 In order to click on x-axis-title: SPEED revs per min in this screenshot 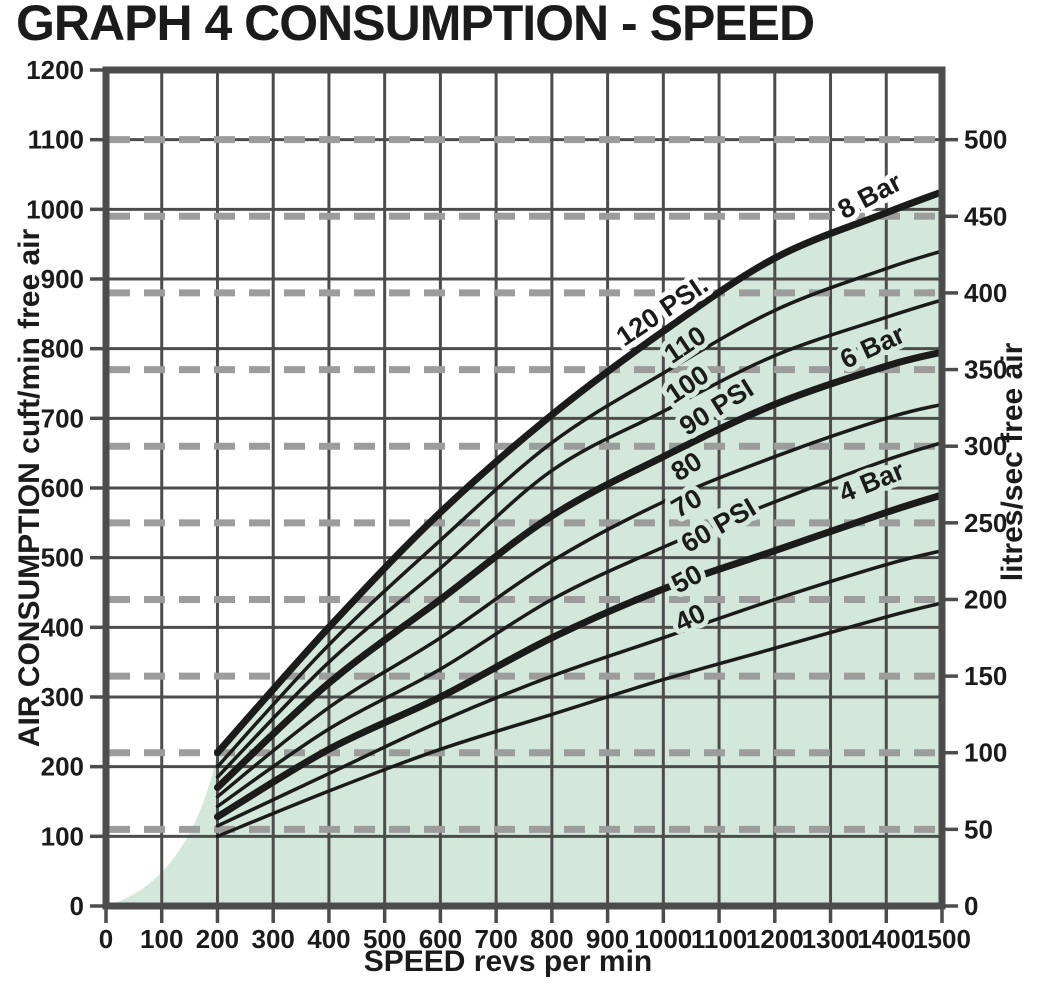, I will do `click(508, 961)`.